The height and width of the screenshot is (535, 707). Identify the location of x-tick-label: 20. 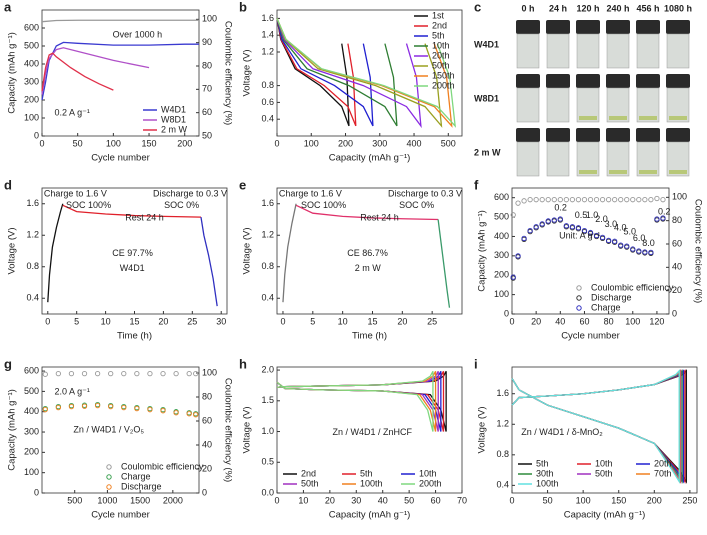
(402, 321).